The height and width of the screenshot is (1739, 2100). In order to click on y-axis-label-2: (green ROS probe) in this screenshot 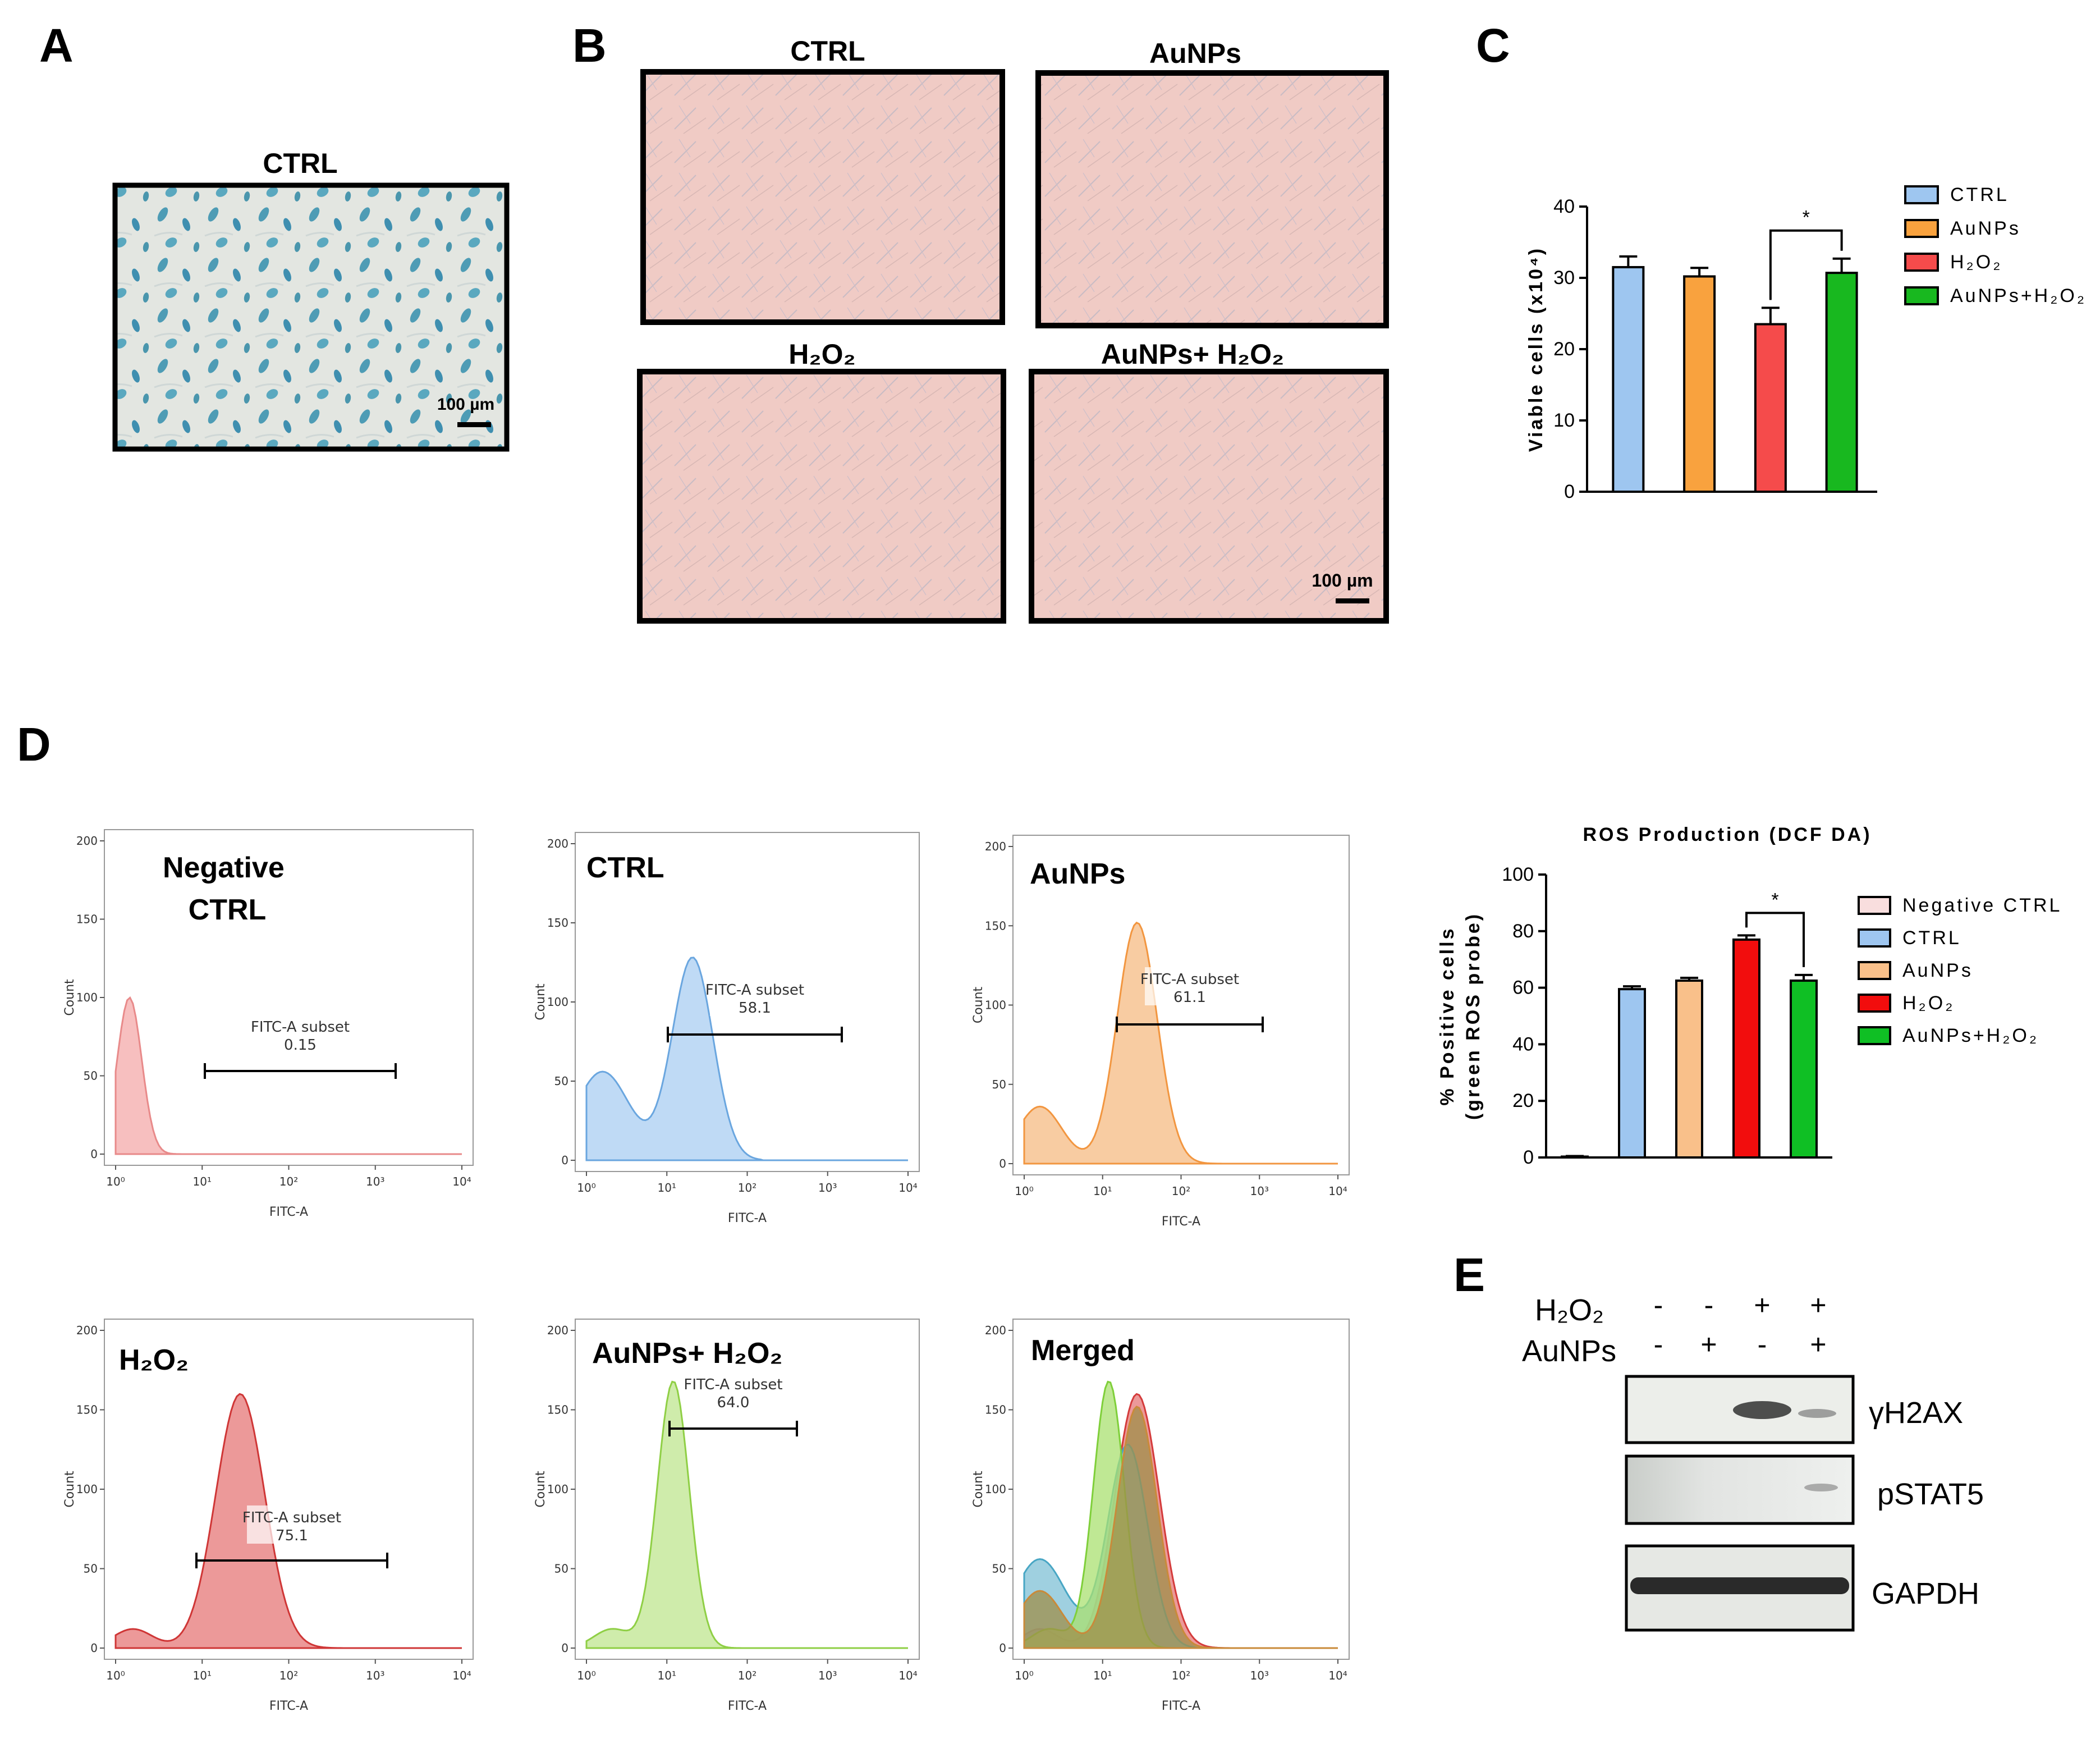, I will do `click(1473, 1016)`.